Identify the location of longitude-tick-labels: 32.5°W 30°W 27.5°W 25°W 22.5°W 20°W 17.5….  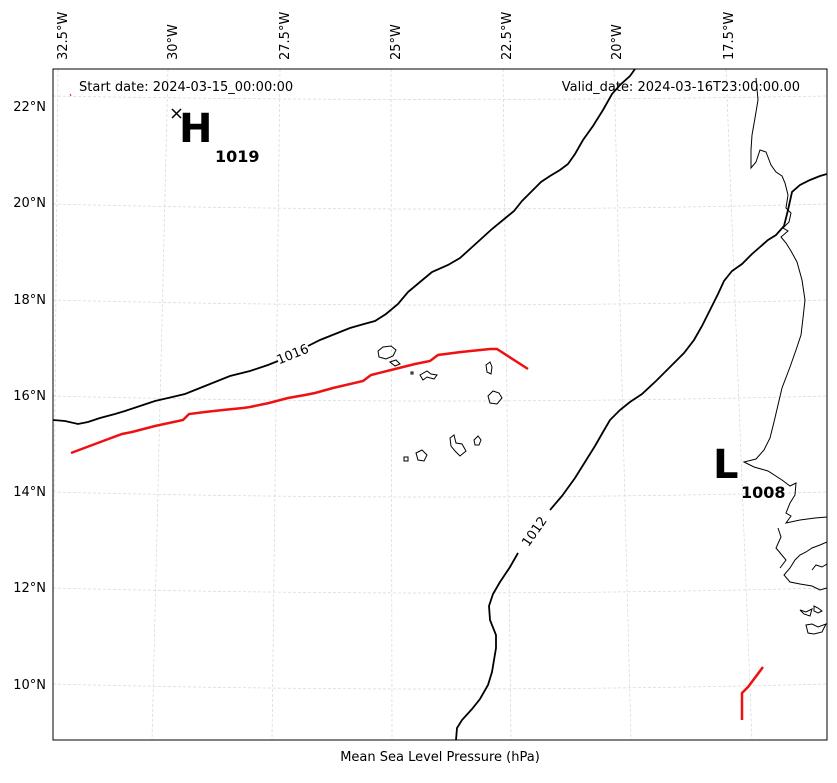
(396, 36).